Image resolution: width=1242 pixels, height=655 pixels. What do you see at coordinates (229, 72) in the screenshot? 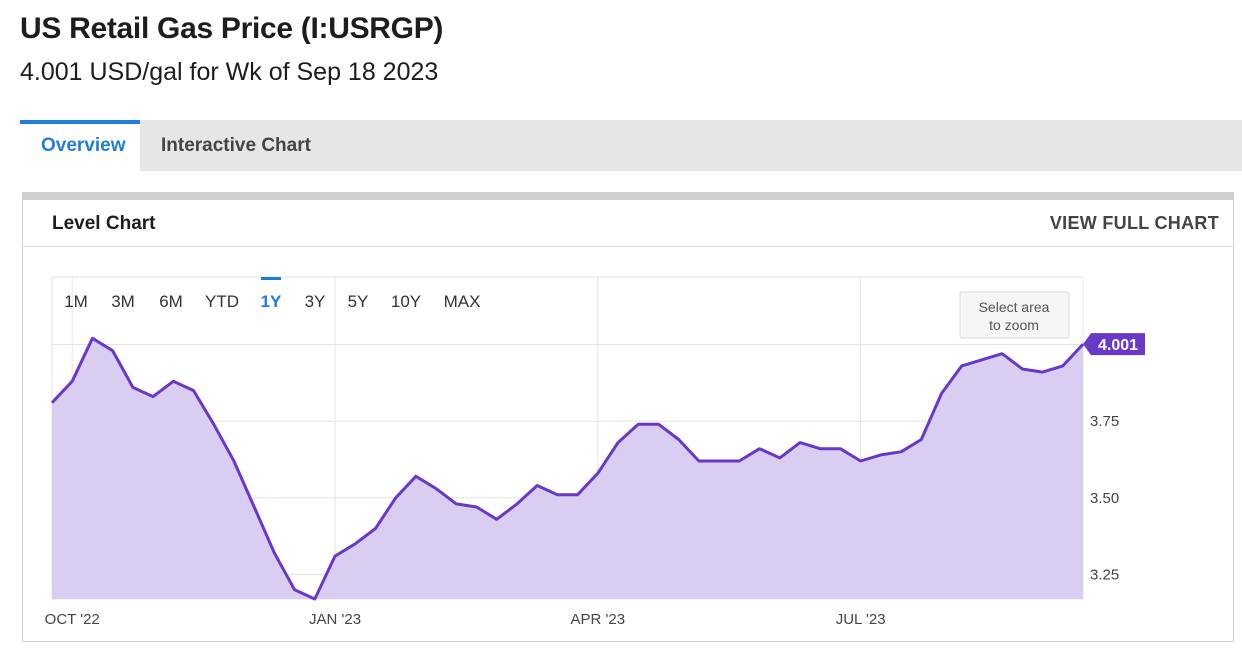
I see `page-subtitle: 4.001 USD/gal for Wk of Sep 18 2023` at bounding box center [229, 72].